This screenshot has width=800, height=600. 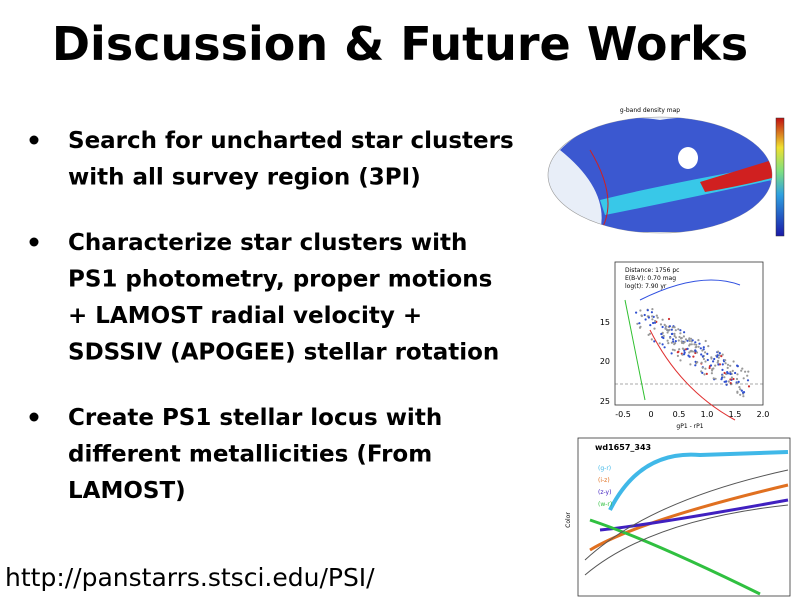 I want to click on bullet-text: LAMOST), so click(x=127, y=491).